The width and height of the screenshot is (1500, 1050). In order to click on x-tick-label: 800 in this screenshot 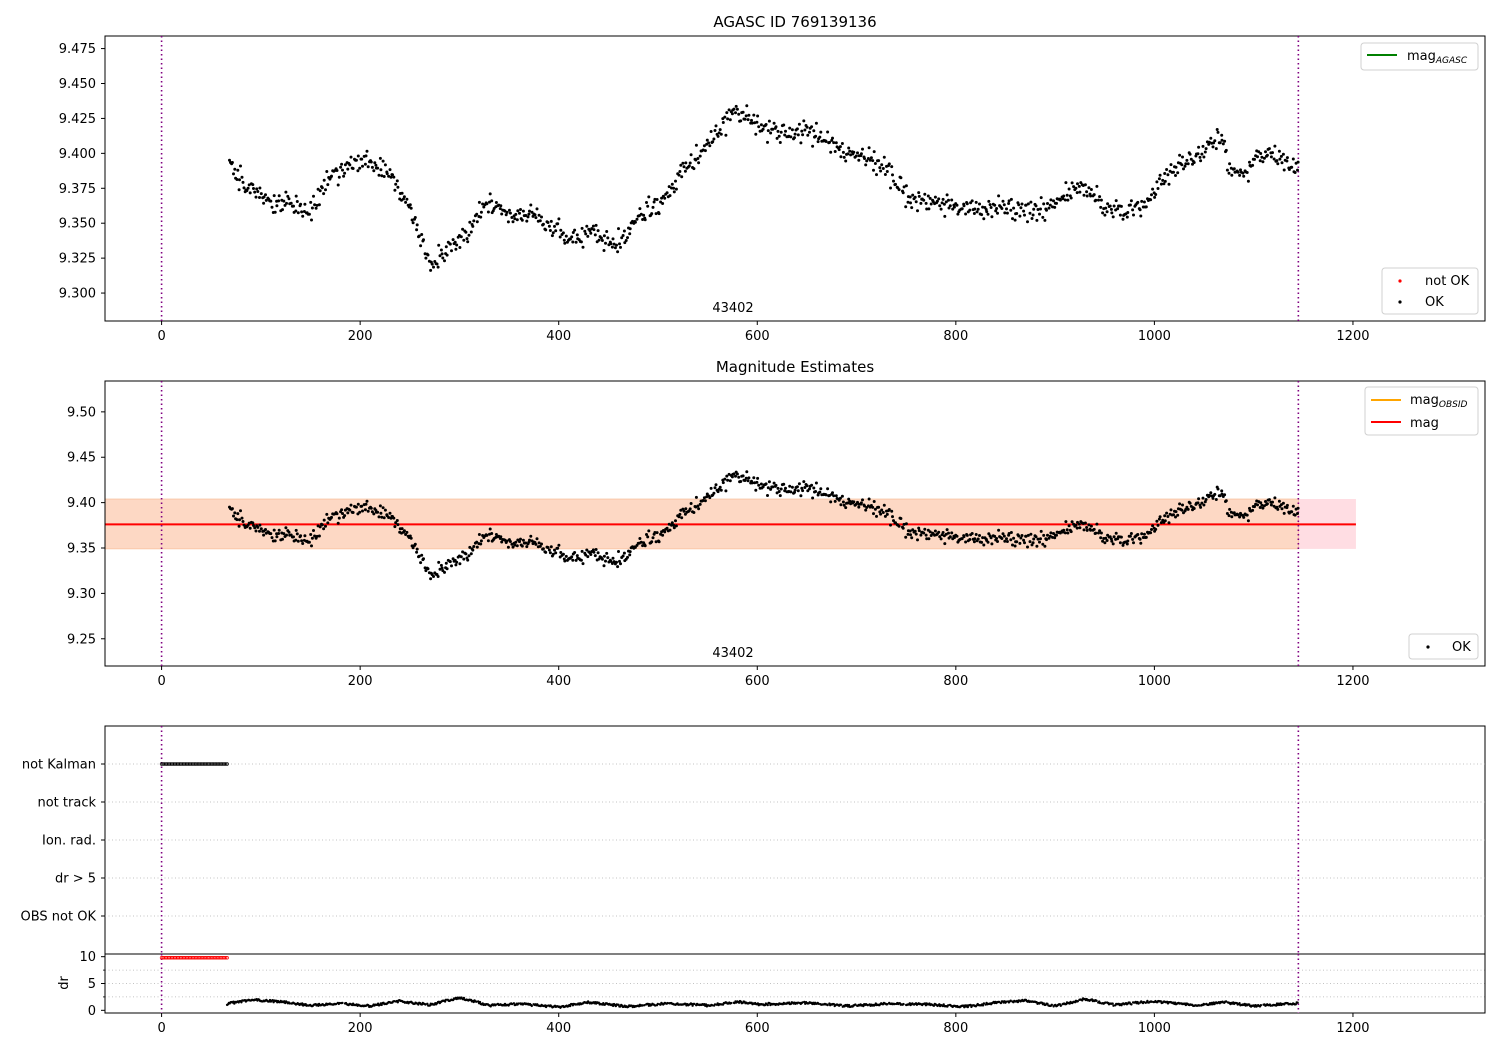, I will do `click(955, 1028)`.